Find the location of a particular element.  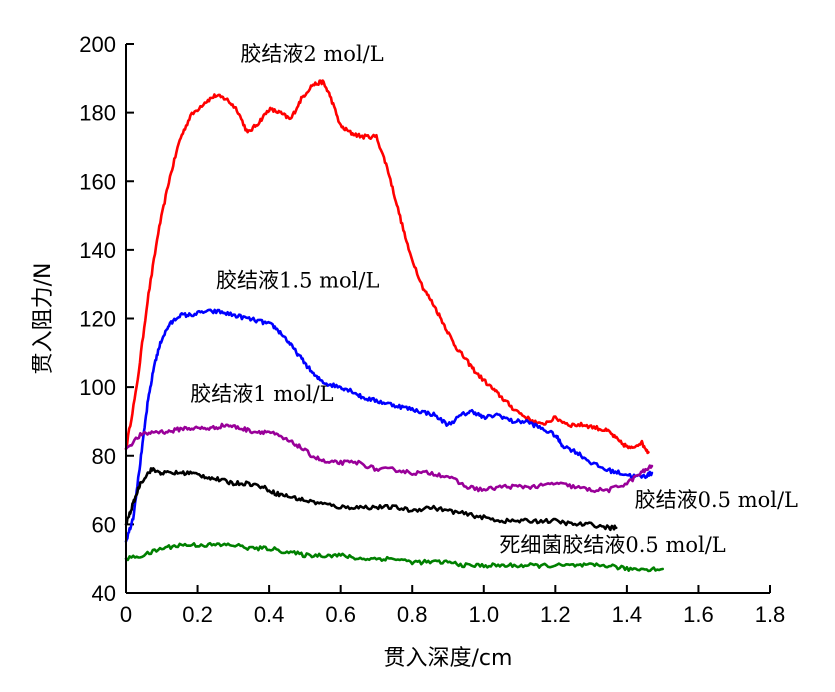

x-tick-label: 1.0 is located at coordinates (483, 614).